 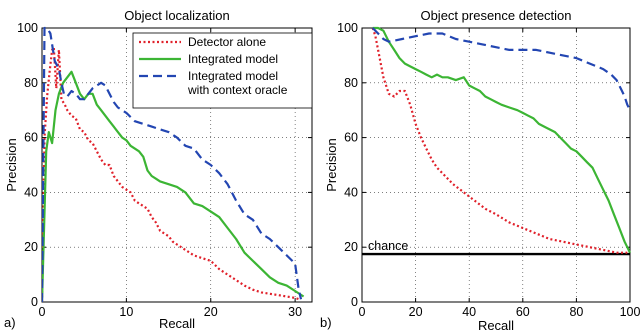 I want to click on legend-box, so click(x=222, y=70).